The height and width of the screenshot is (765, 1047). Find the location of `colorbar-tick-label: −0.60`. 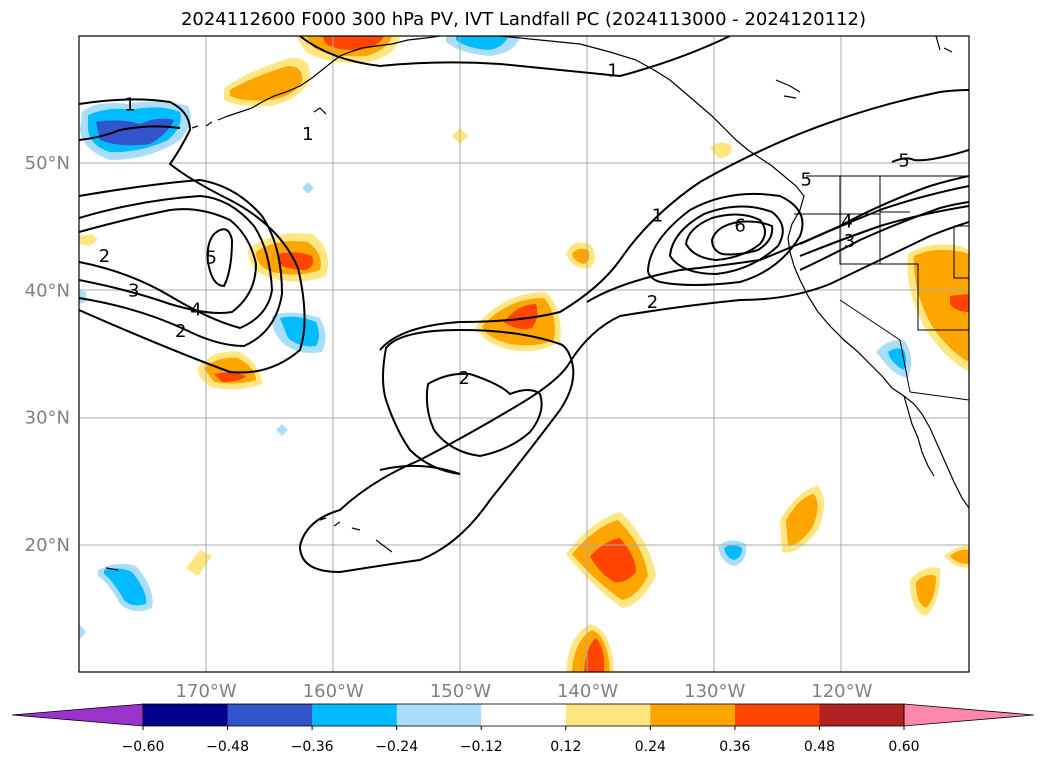

colorbar-tick-label: −0.60 is located at coordinates (143, 747).